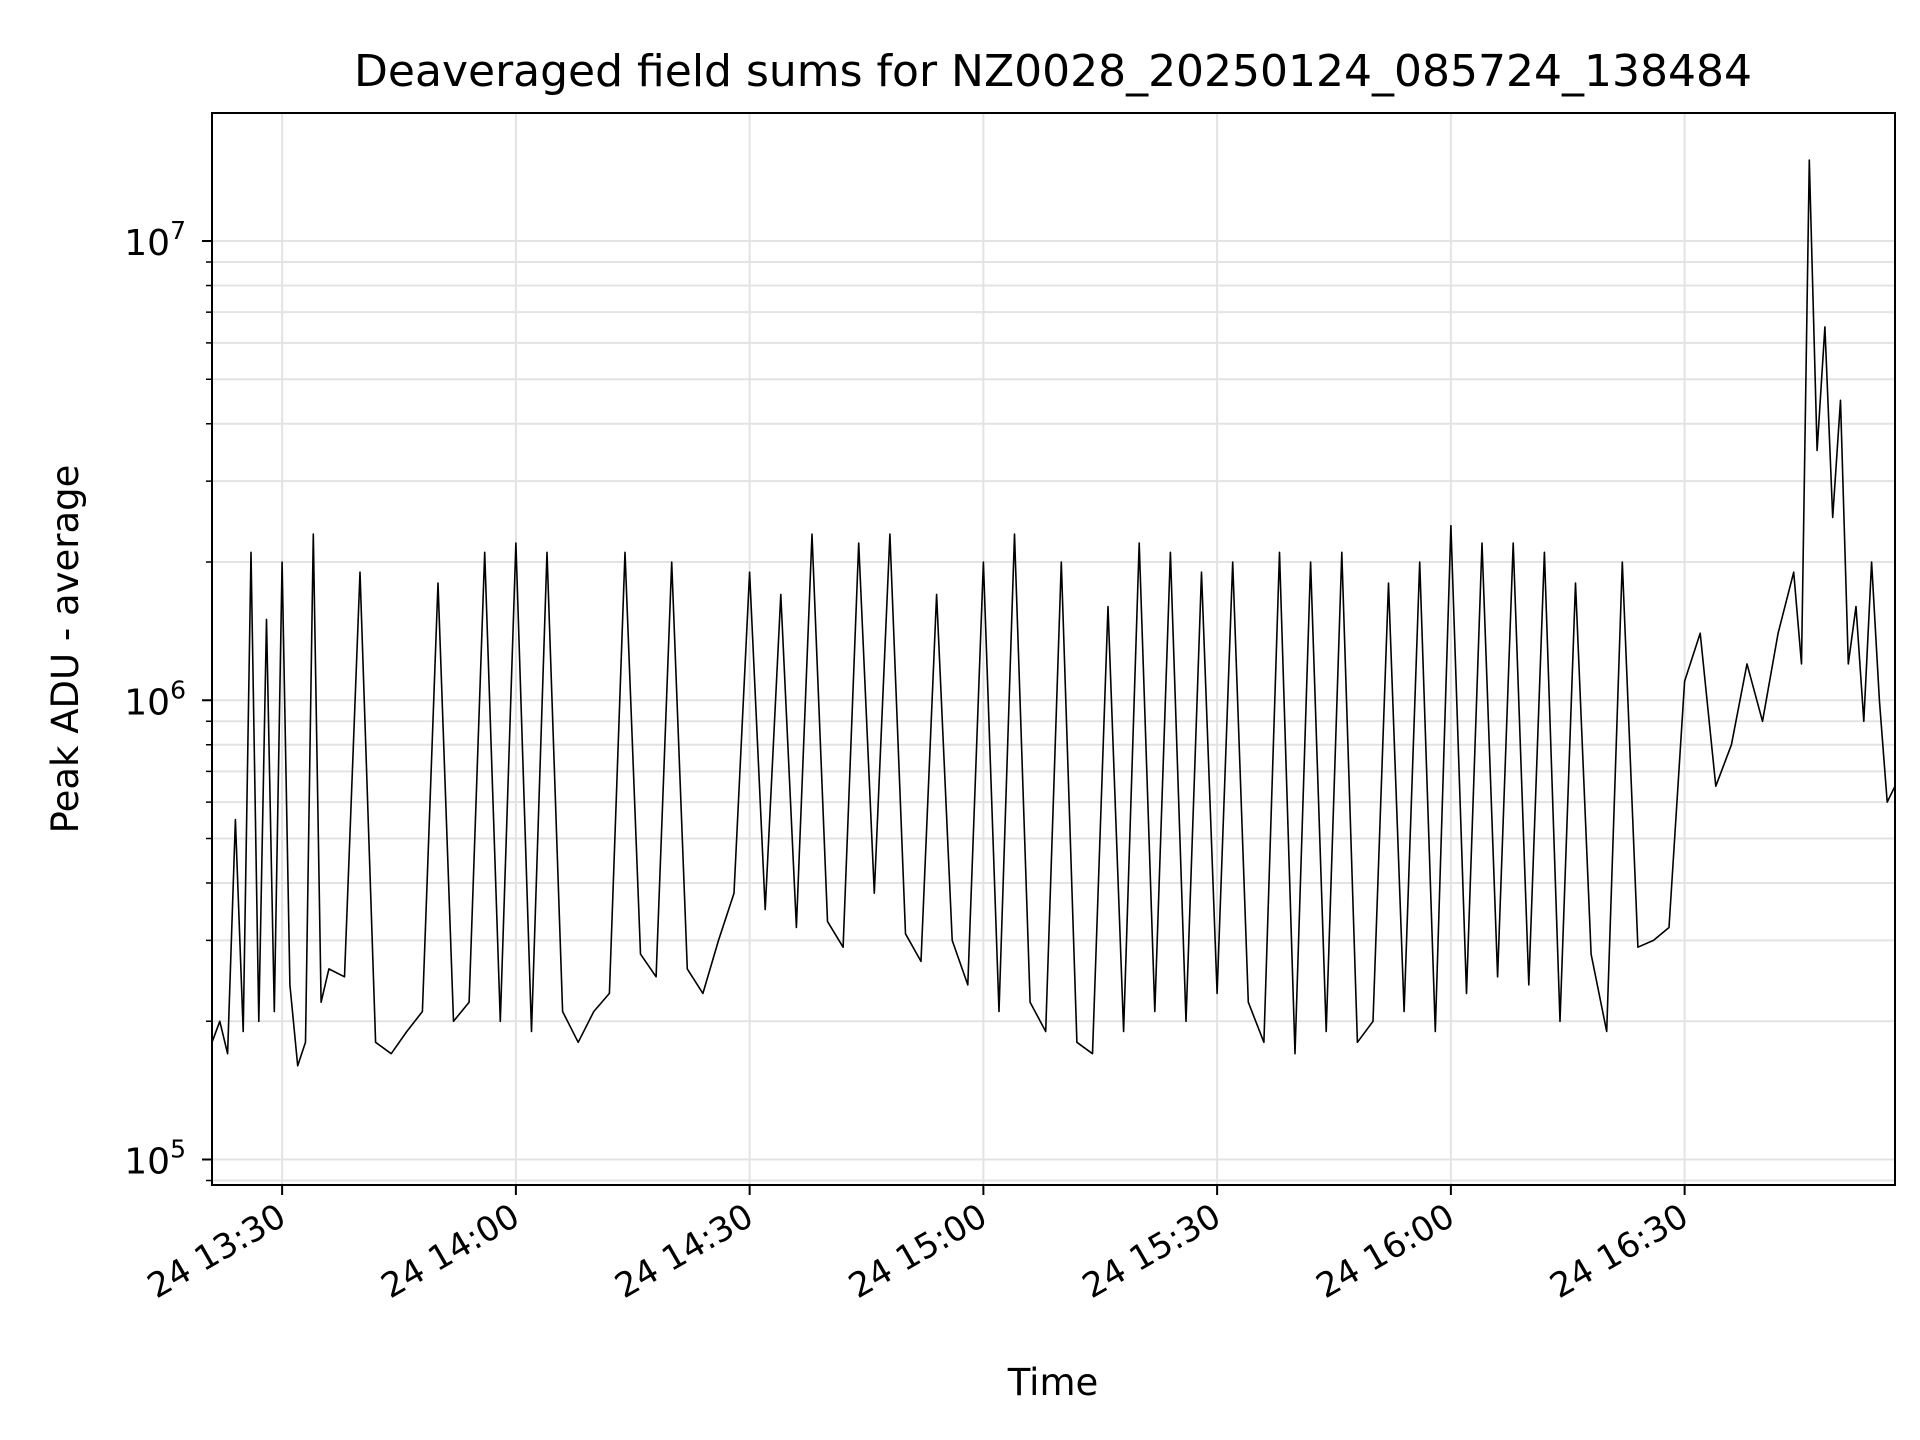 The height and width of the screenshot is (1440, 1920). Describe the element at coordinates (65, 649) in the screenshot. I see `y-axis-label: Peak ADU - average` at that location.